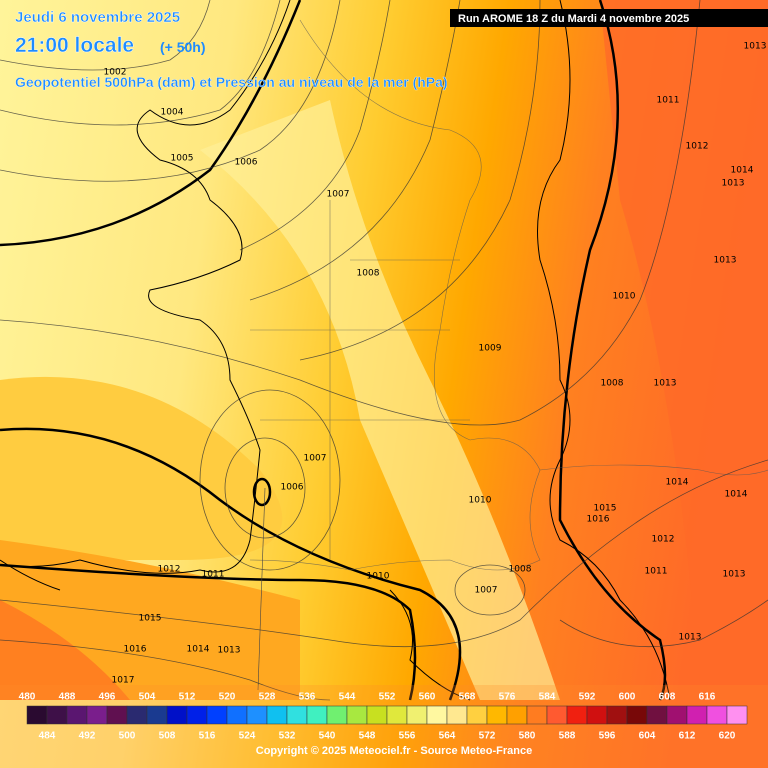 Image resolution: width=768 pixels, height=768 pixels. What do you see at coordinates (267, 697) in the screenshot?
I see `scale-label: 528` at bounding box center [267, 697].